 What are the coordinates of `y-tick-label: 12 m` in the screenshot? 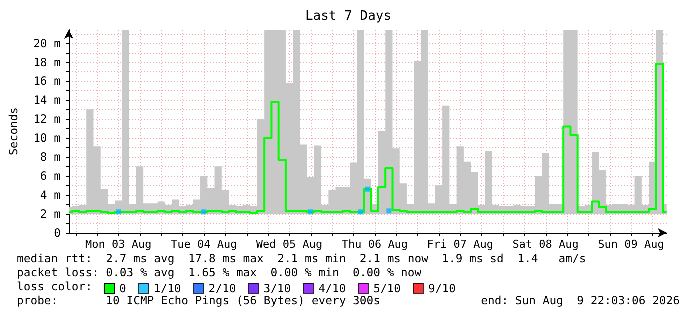 It's located at (48, 119).